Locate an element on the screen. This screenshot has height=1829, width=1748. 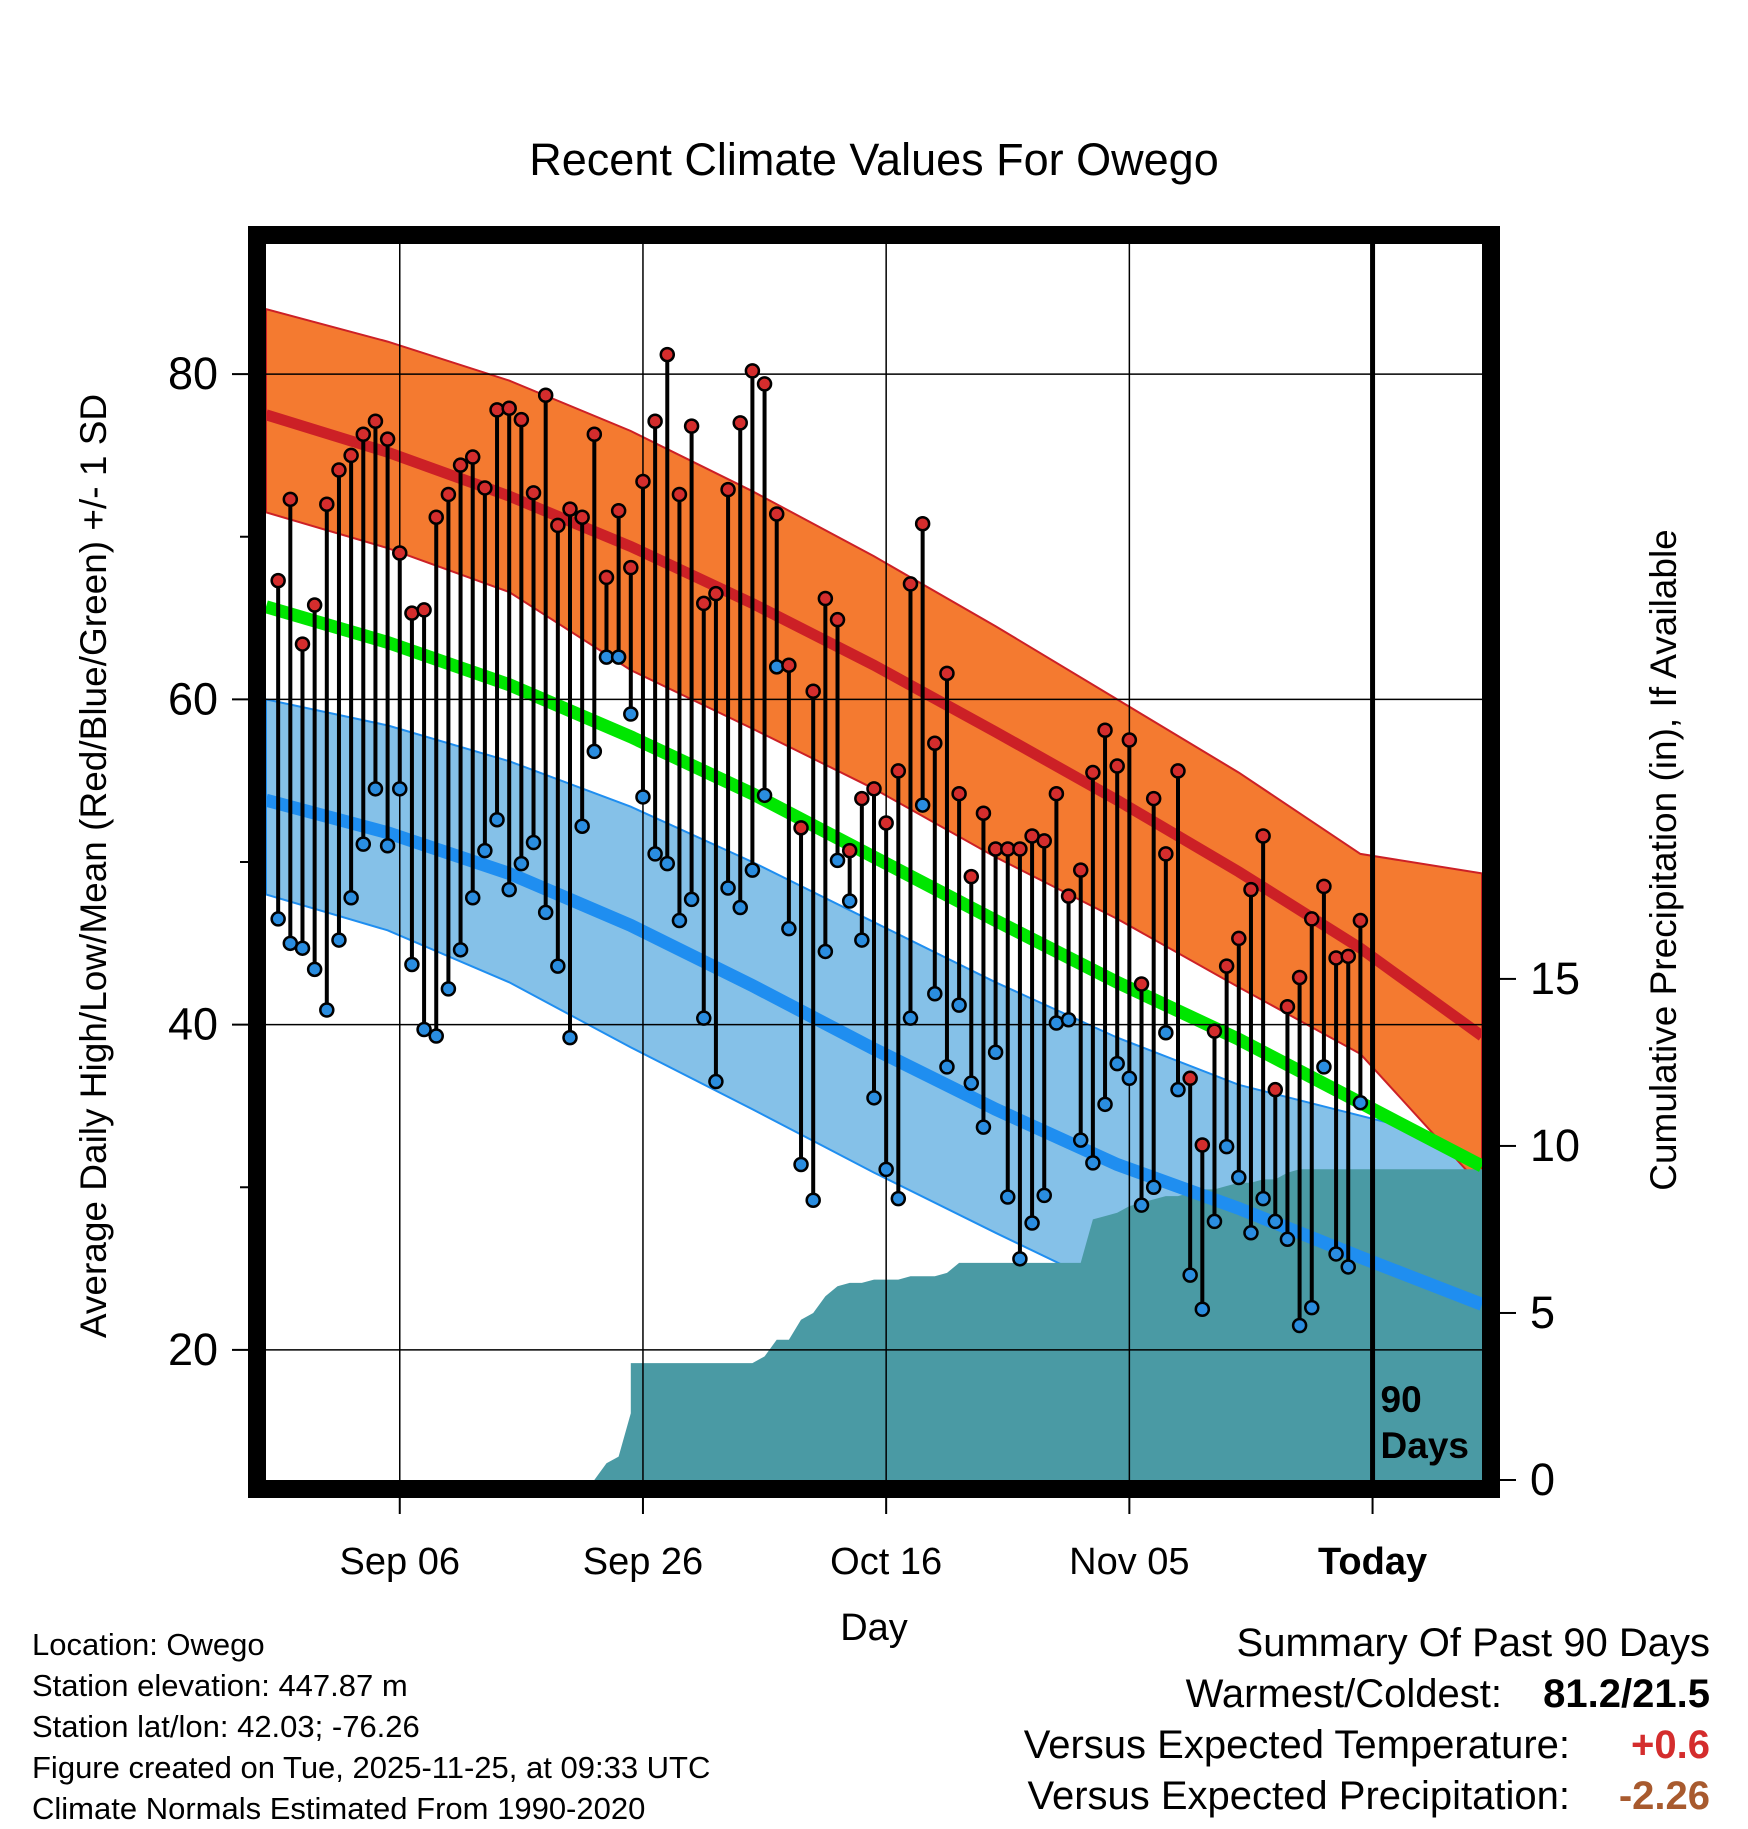
chart-title: Recent Climate Values For Owego is located at coordinates (873, 159).